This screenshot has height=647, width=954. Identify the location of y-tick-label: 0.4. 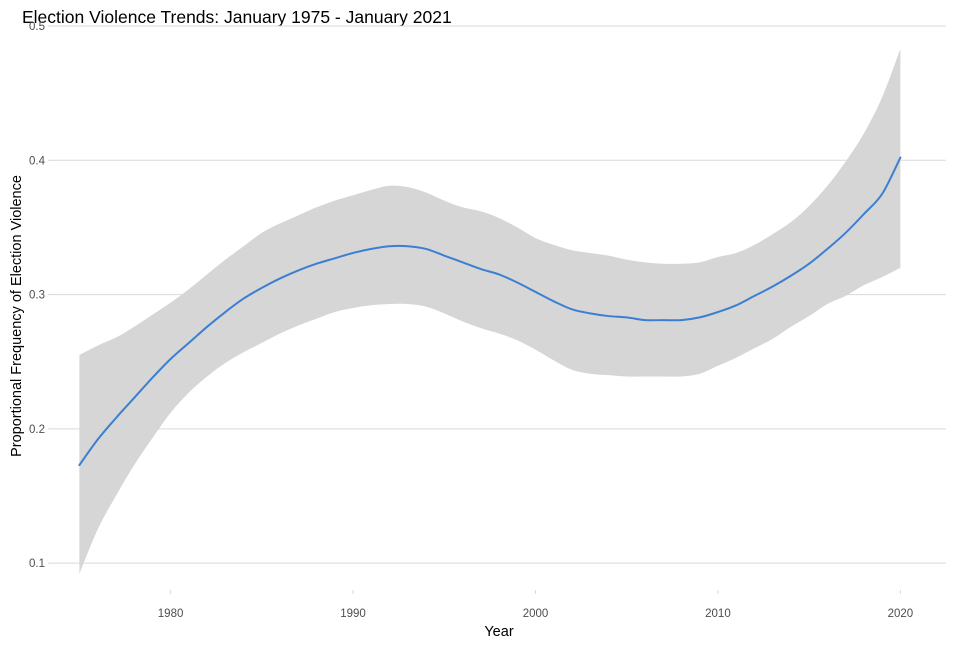
(37, 161).